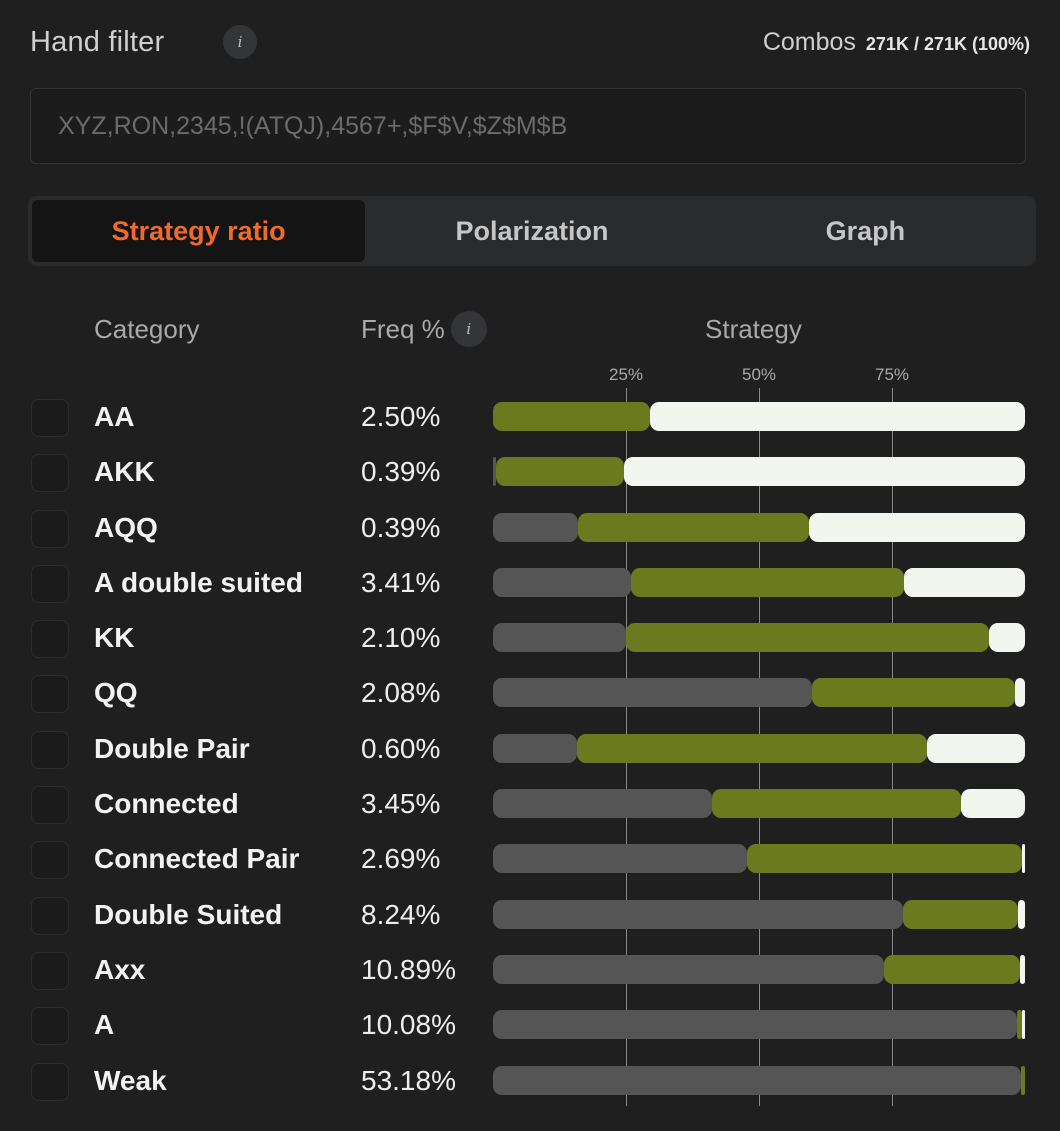  I want to click on category-label: A double suited, so click(198, 582).